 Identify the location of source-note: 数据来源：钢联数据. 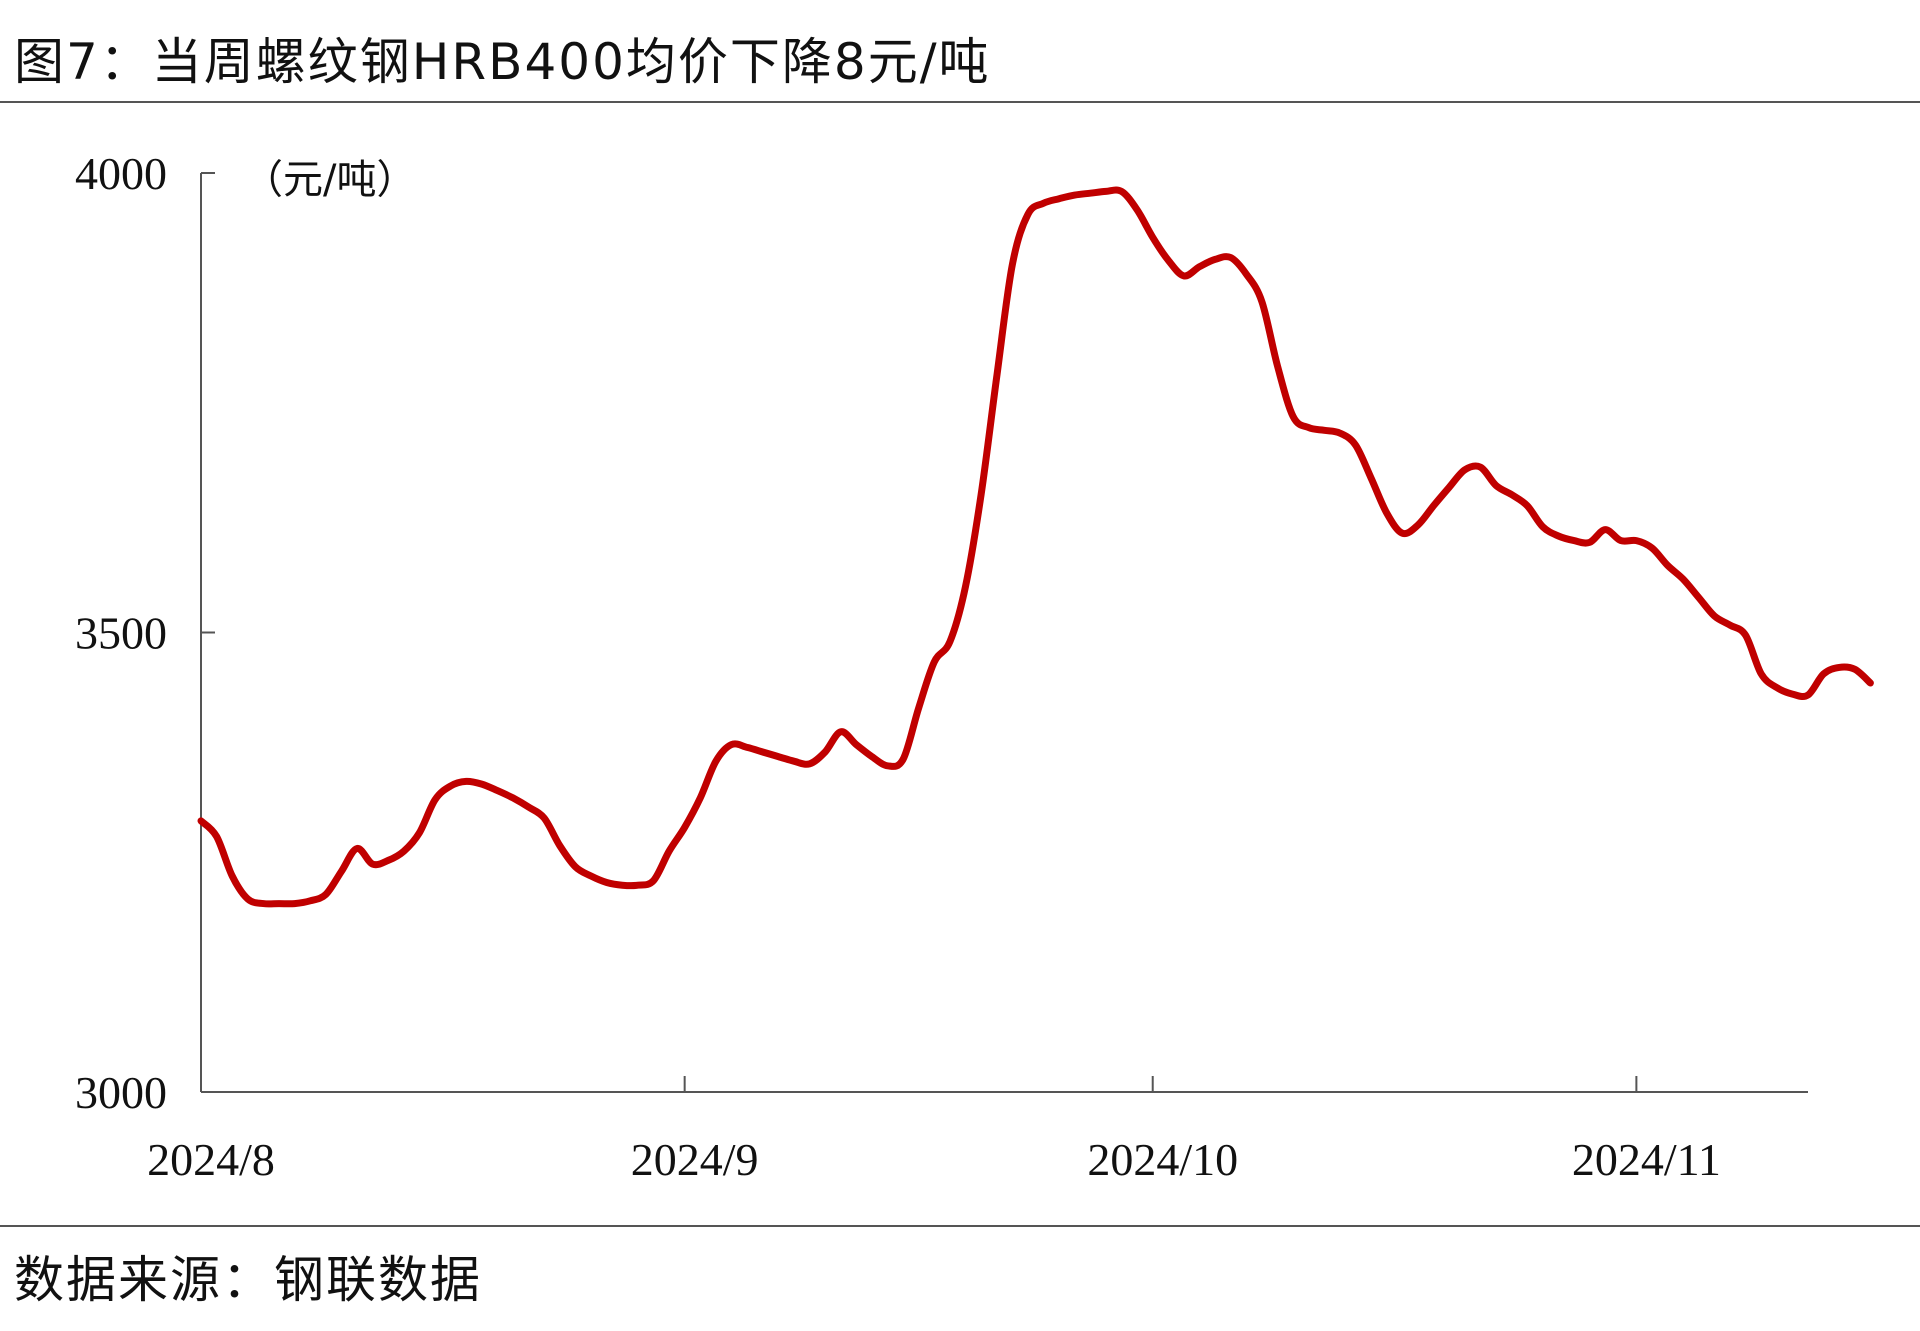
(248, 1280).